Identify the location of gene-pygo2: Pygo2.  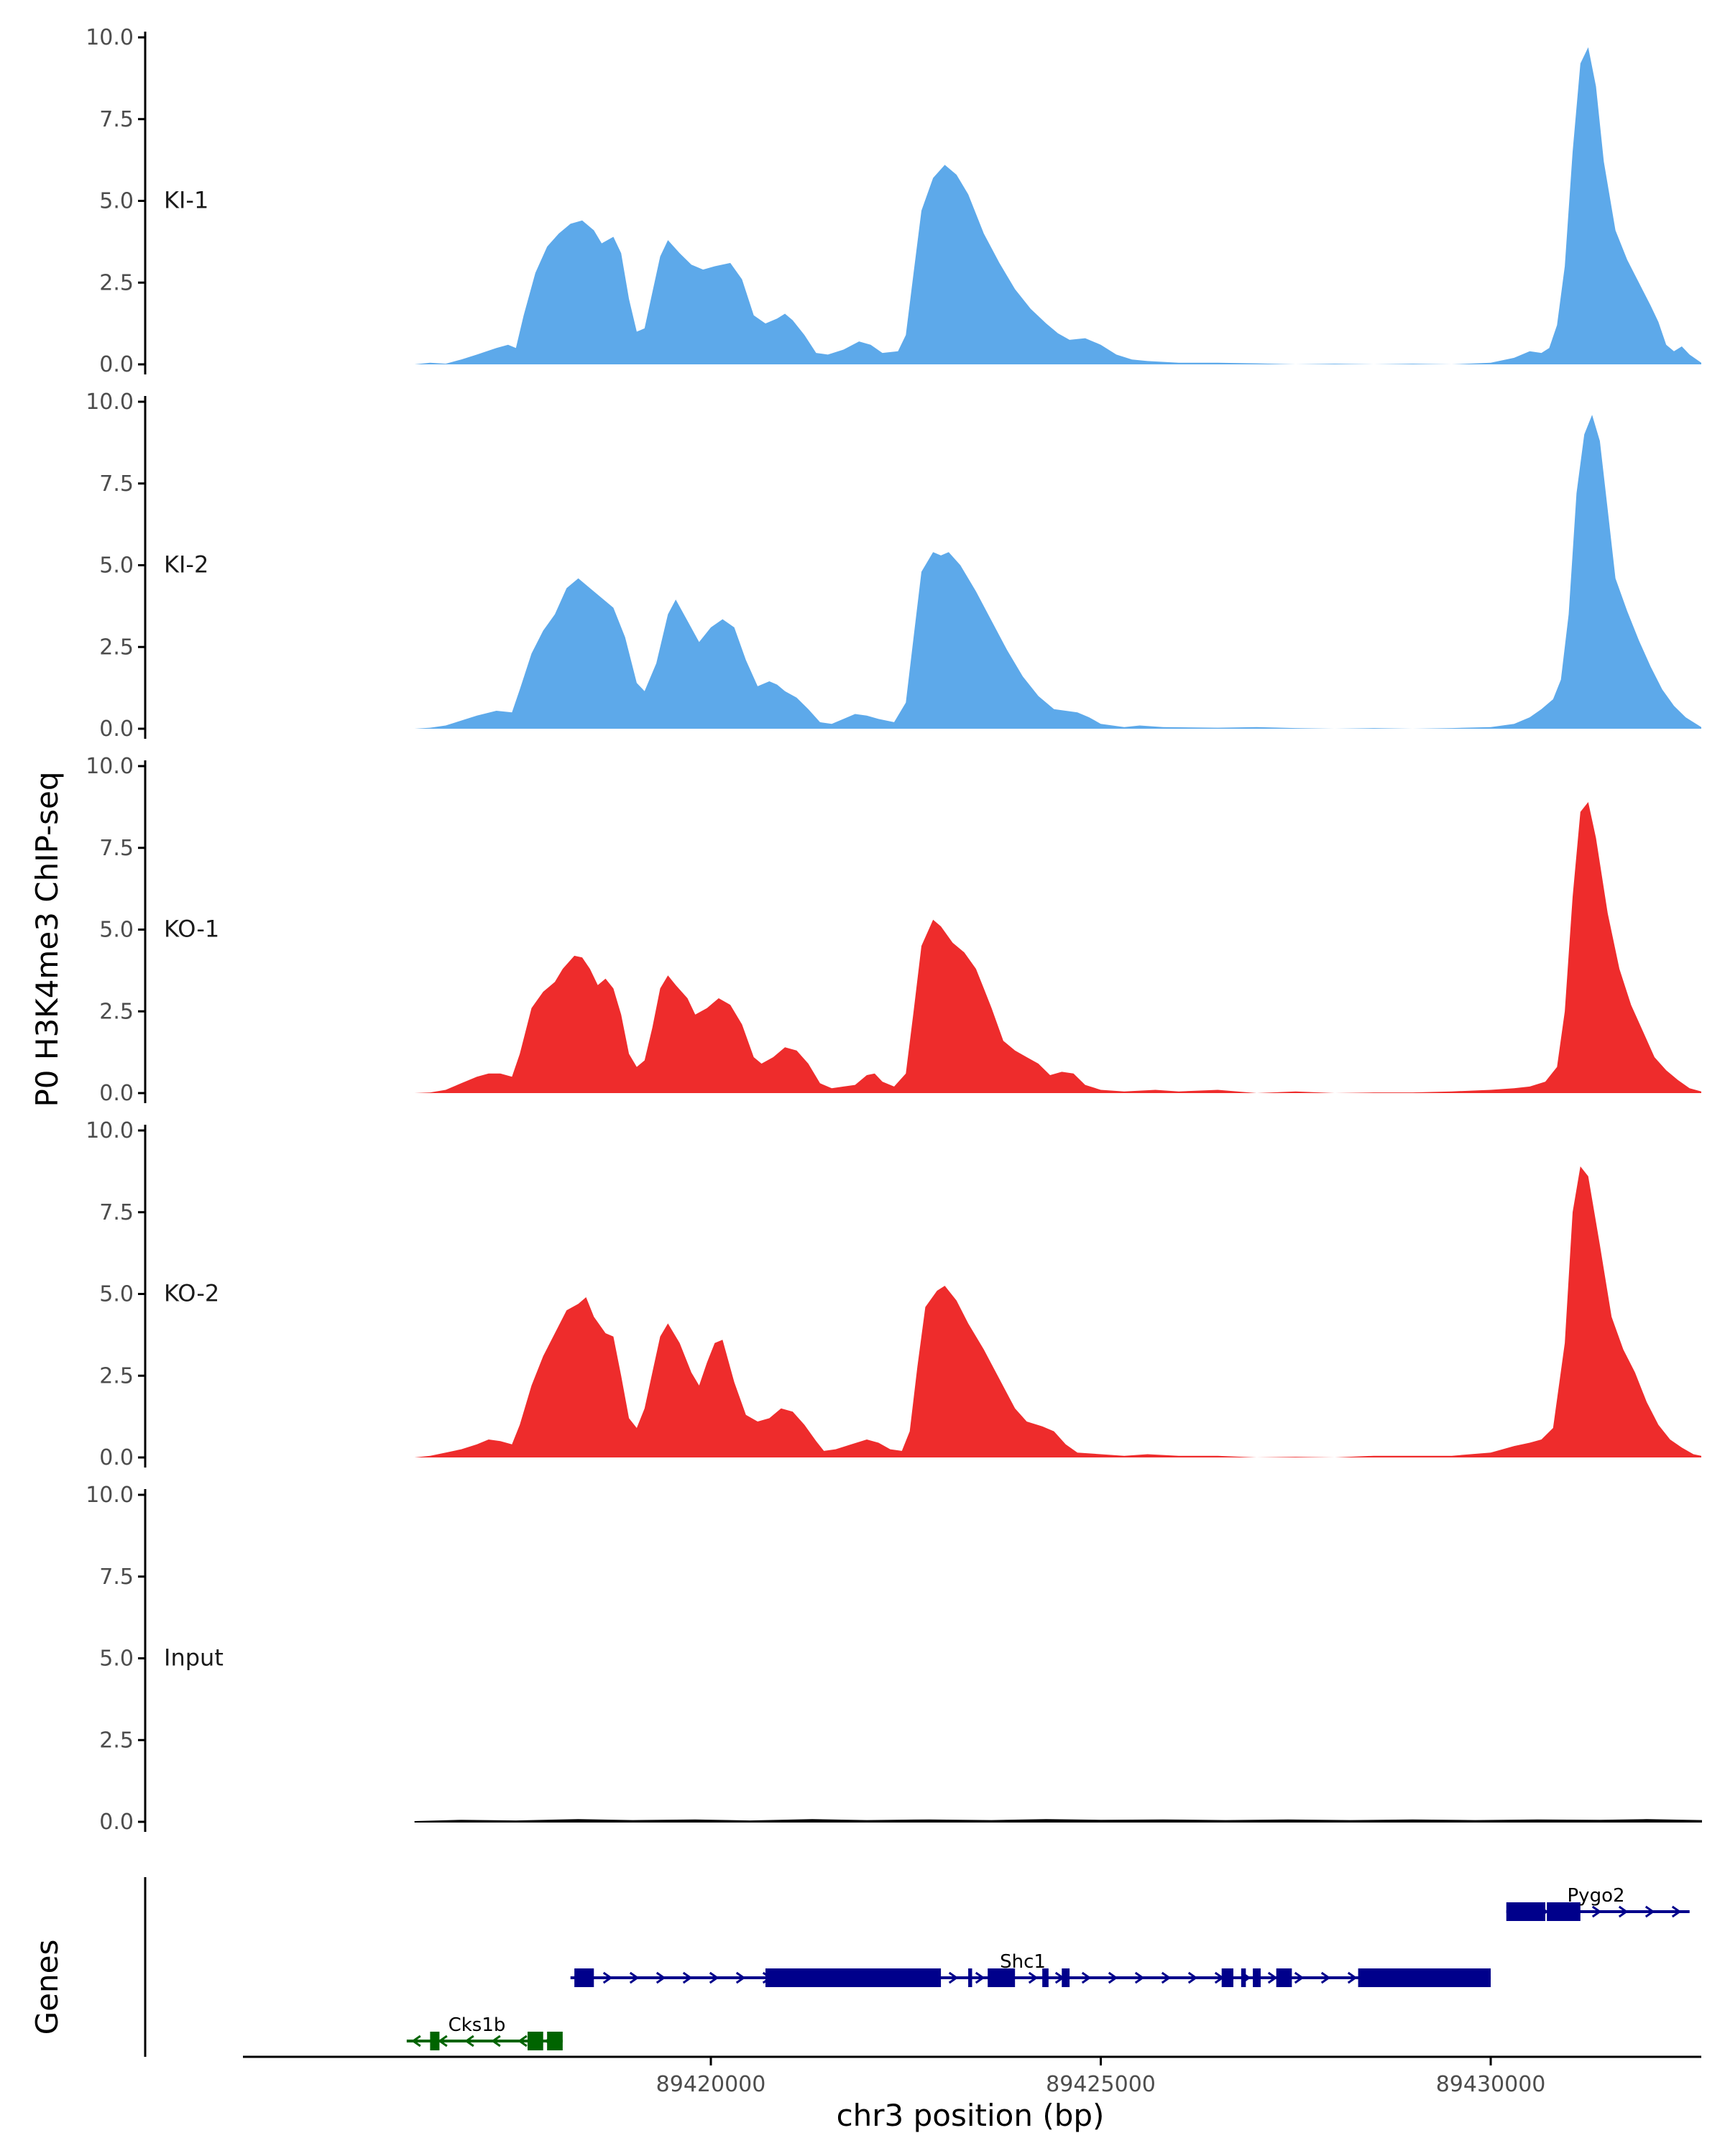
(1598, 1903).